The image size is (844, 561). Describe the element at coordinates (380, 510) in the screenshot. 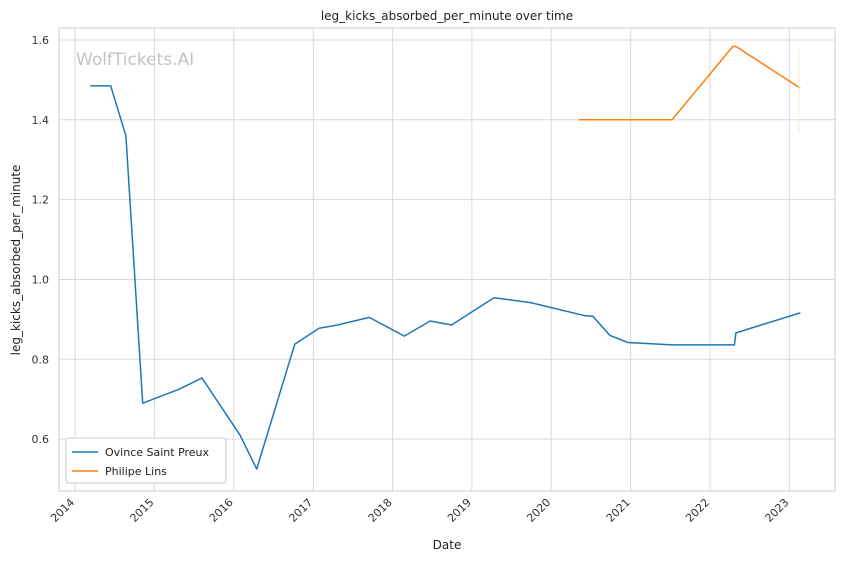

I see `x-tick-label: 2018` at that location.